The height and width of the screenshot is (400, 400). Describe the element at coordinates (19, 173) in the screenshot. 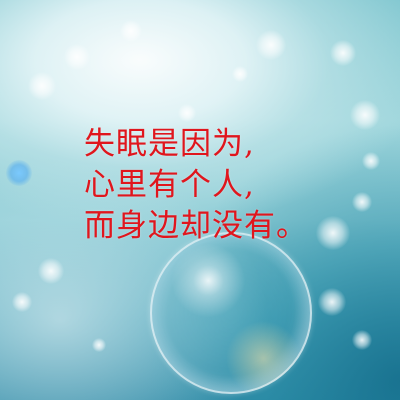

I see `bokeh-blue` at that location.